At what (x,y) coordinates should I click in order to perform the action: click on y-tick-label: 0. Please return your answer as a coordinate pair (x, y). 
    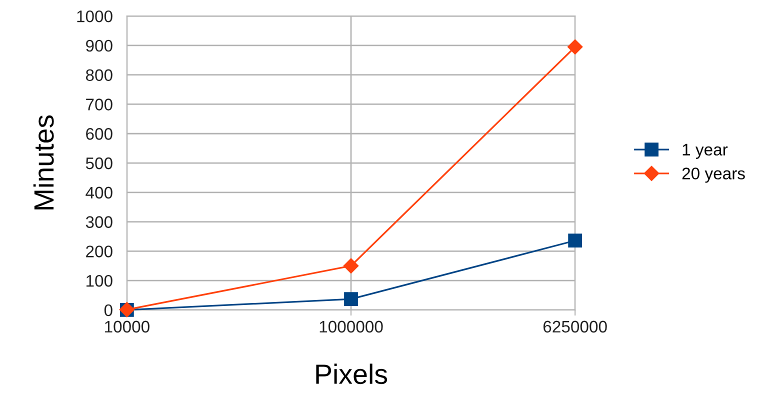
    Looking at the image, I should click on (108, 310).